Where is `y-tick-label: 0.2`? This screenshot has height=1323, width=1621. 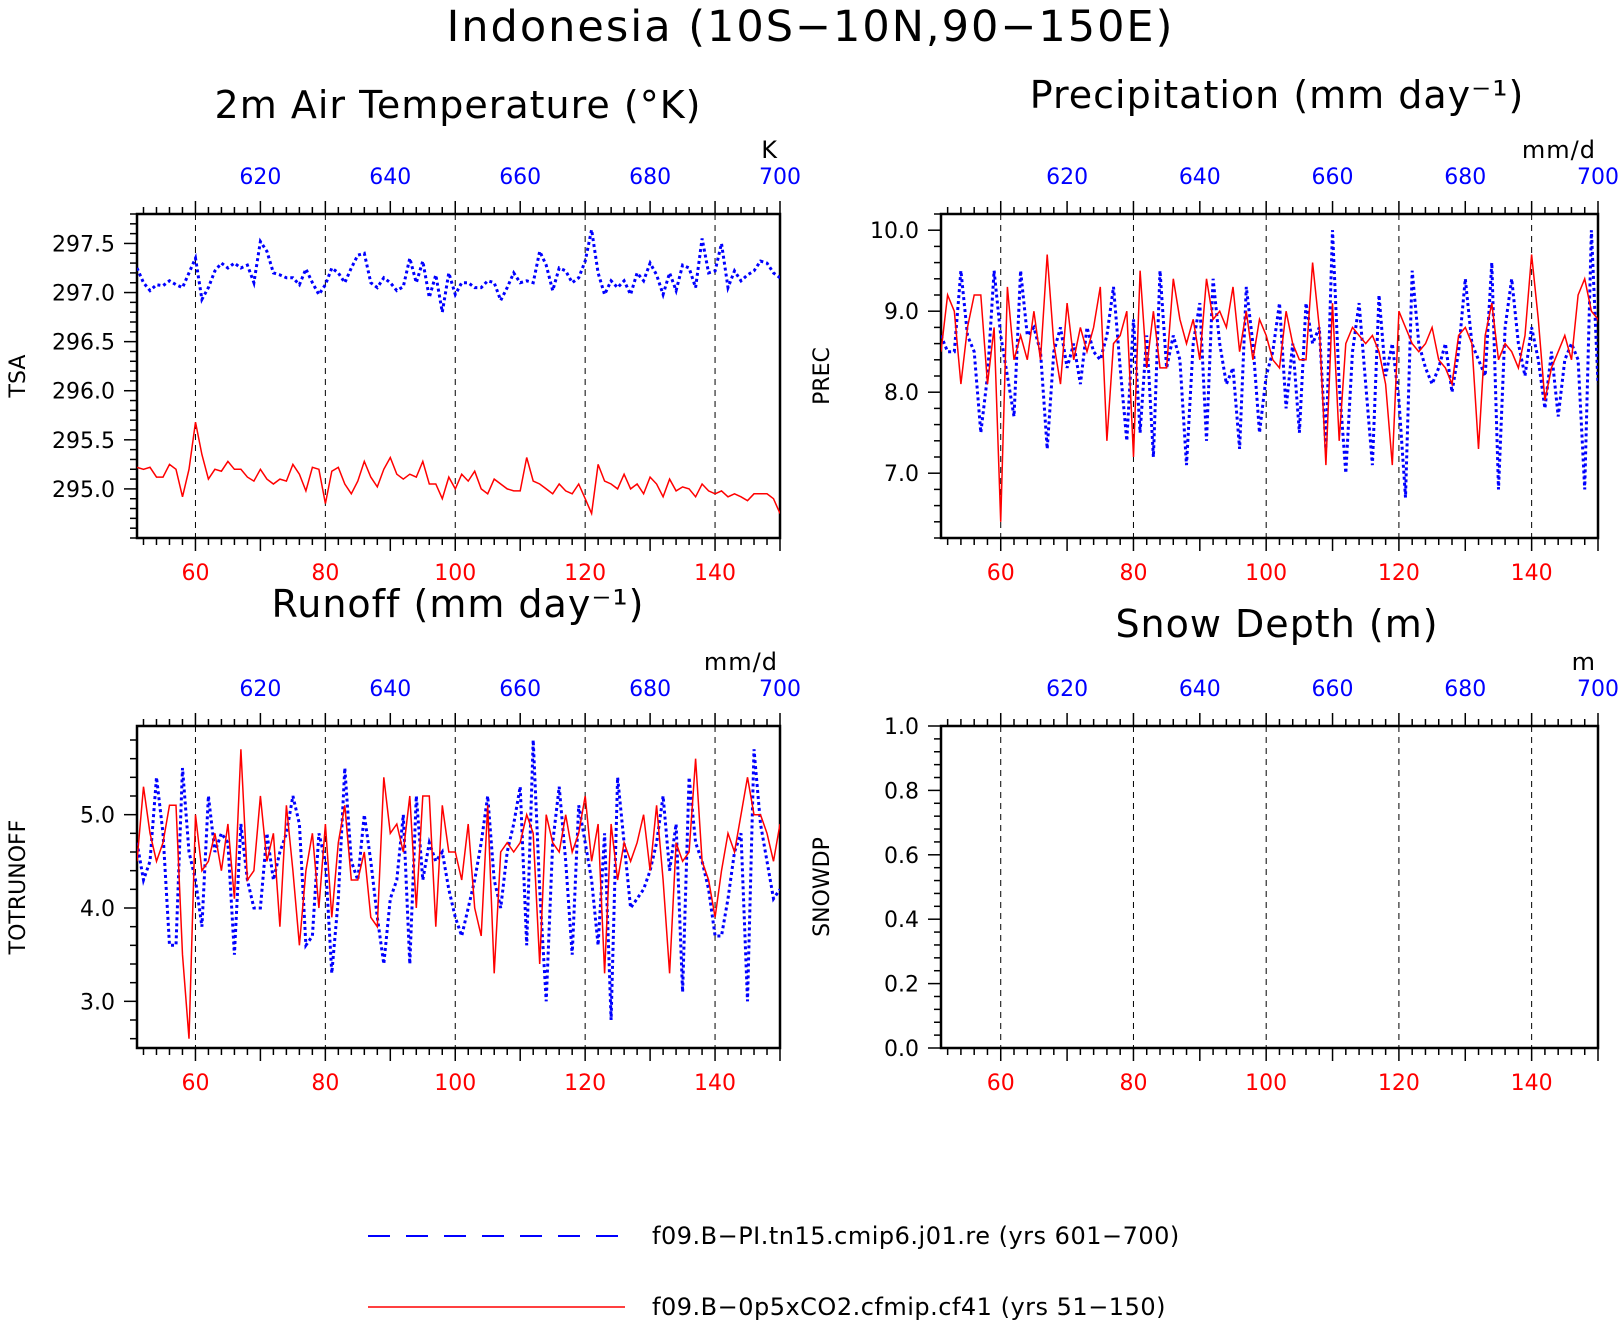
y-tick-label: 0.2 is located at coordinates (901, 985).